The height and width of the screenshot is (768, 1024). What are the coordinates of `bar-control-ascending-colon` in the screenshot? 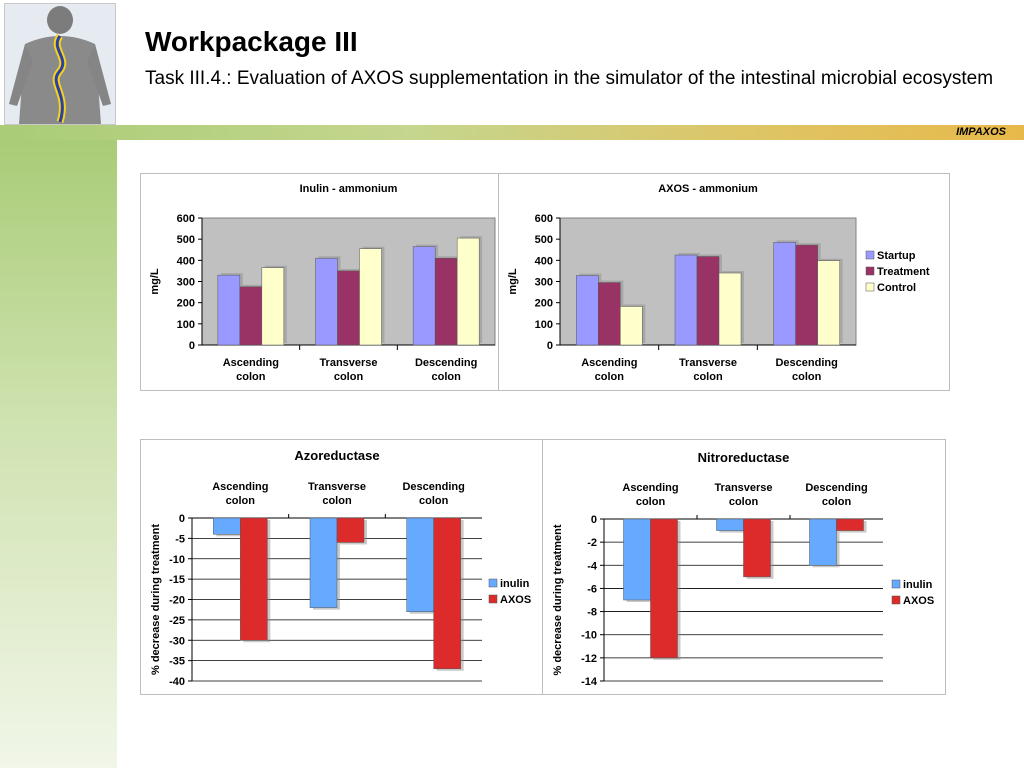 It's located at (273, 306).